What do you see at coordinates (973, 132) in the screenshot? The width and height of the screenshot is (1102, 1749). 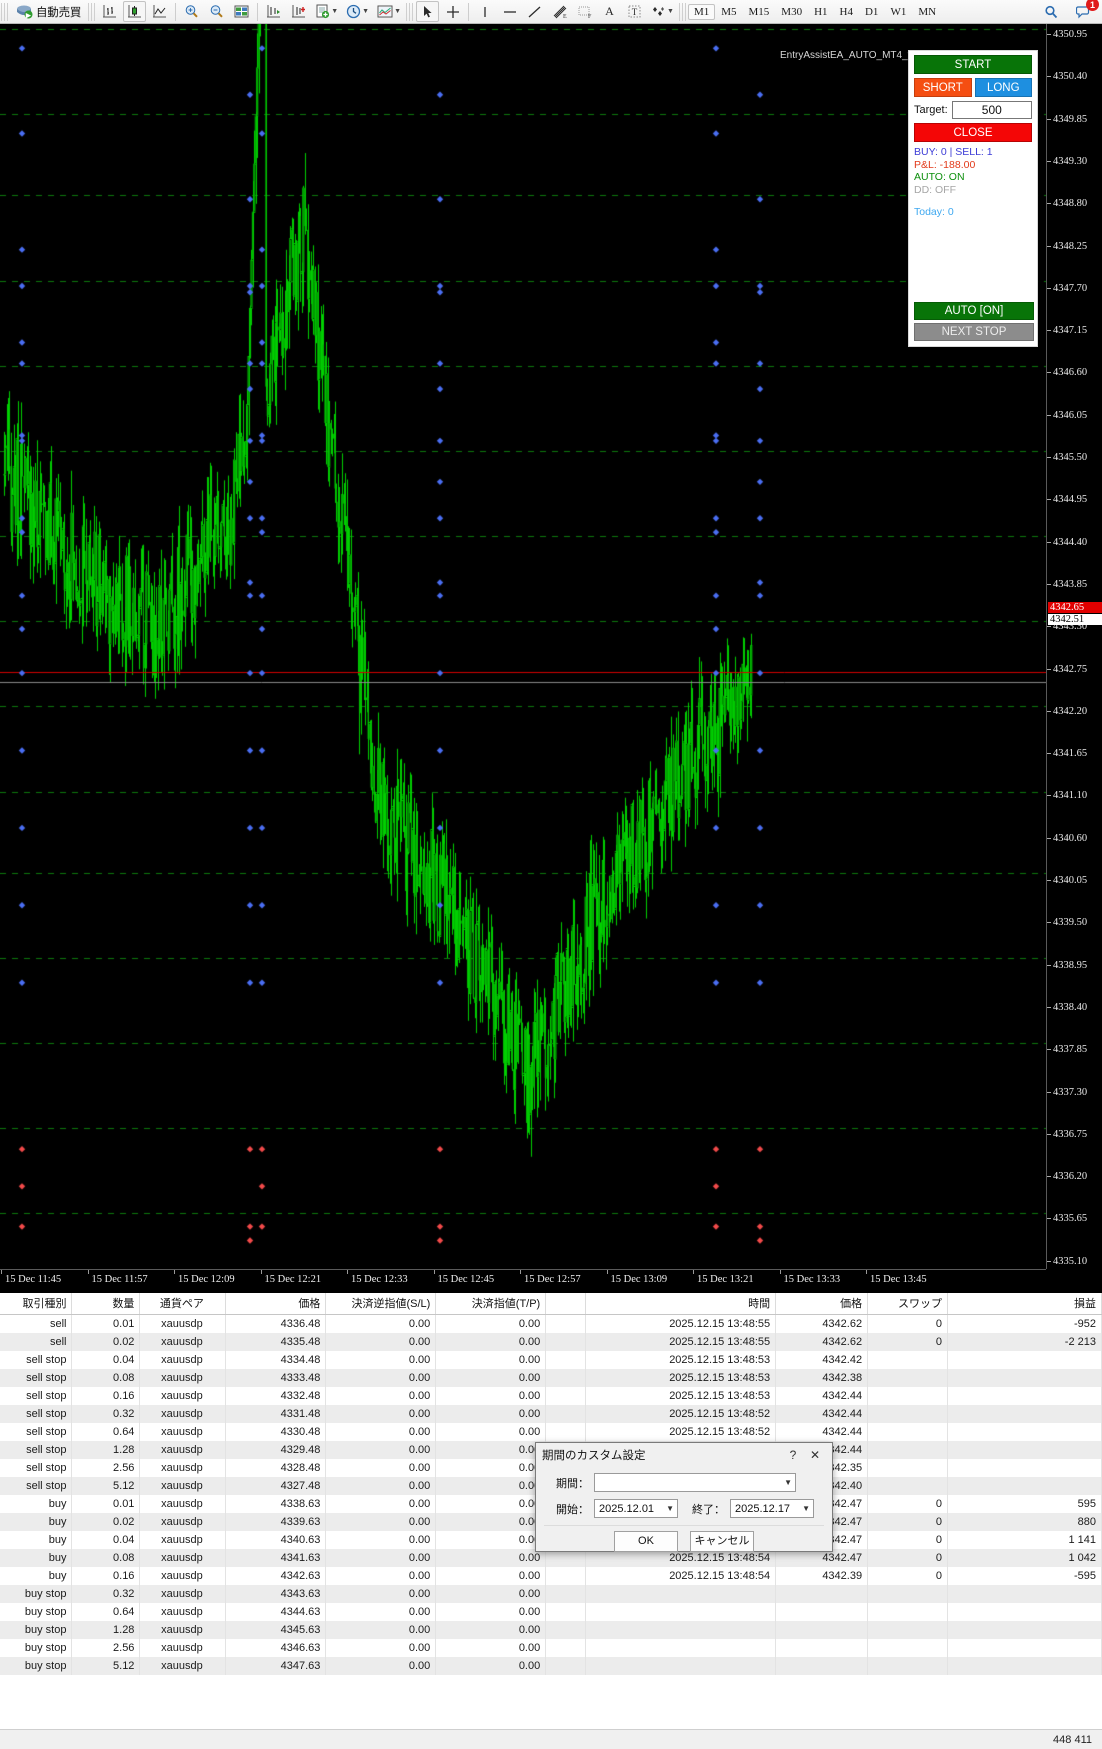 I see `close-button: CLOSE` at bounding box center [973, 132].